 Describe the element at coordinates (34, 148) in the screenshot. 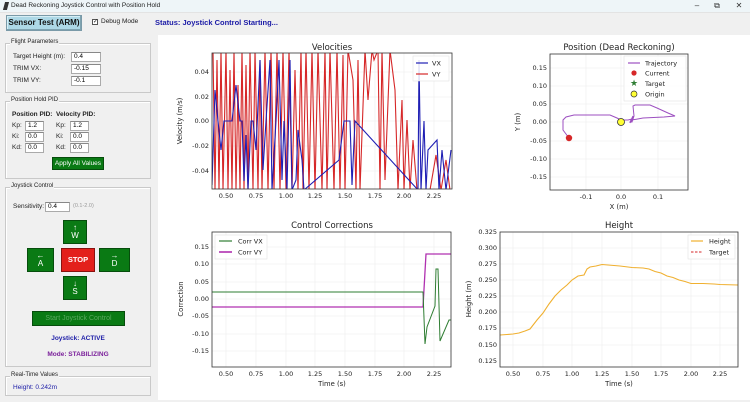

I see `position-kd-input: 0.0` at that location.